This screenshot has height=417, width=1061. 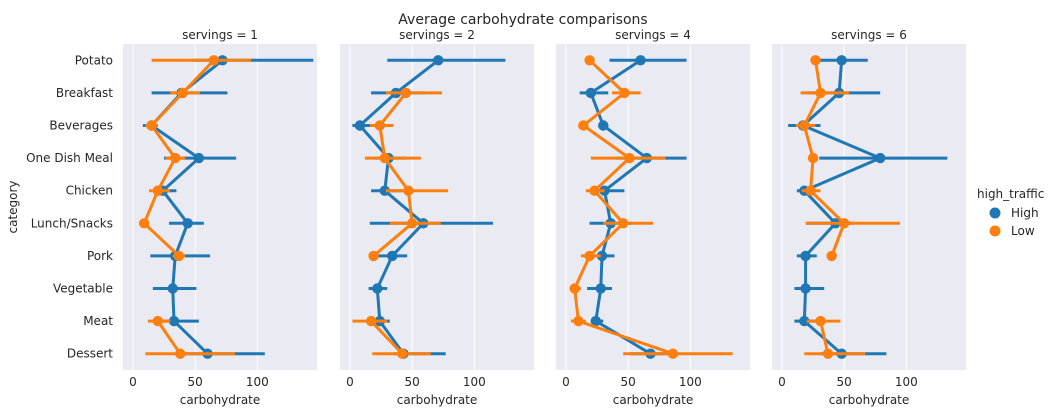 What do you see at coordinates (195, 207) in the screenshot?
I see `series-low` at bounding box center [195, 207].